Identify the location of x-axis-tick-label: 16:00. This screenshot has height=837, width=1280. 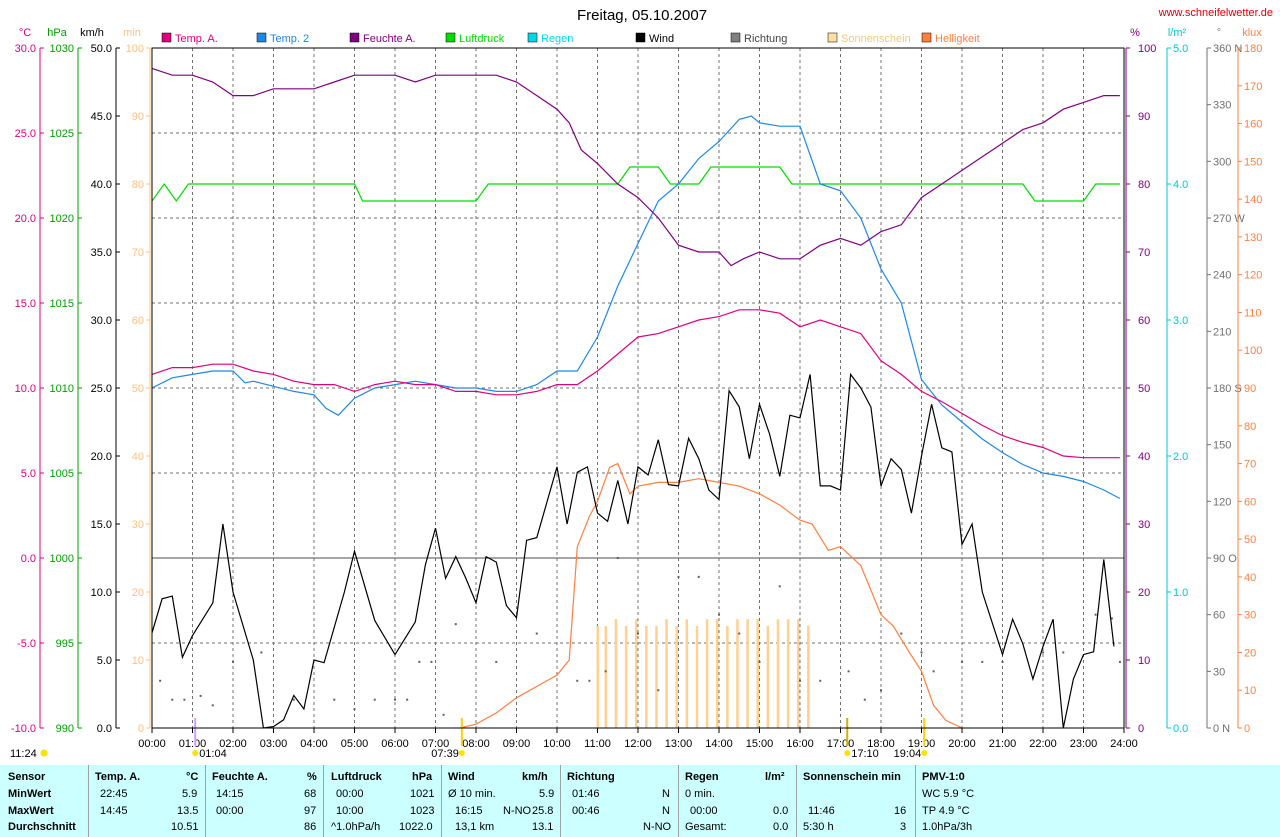
(800, 744).